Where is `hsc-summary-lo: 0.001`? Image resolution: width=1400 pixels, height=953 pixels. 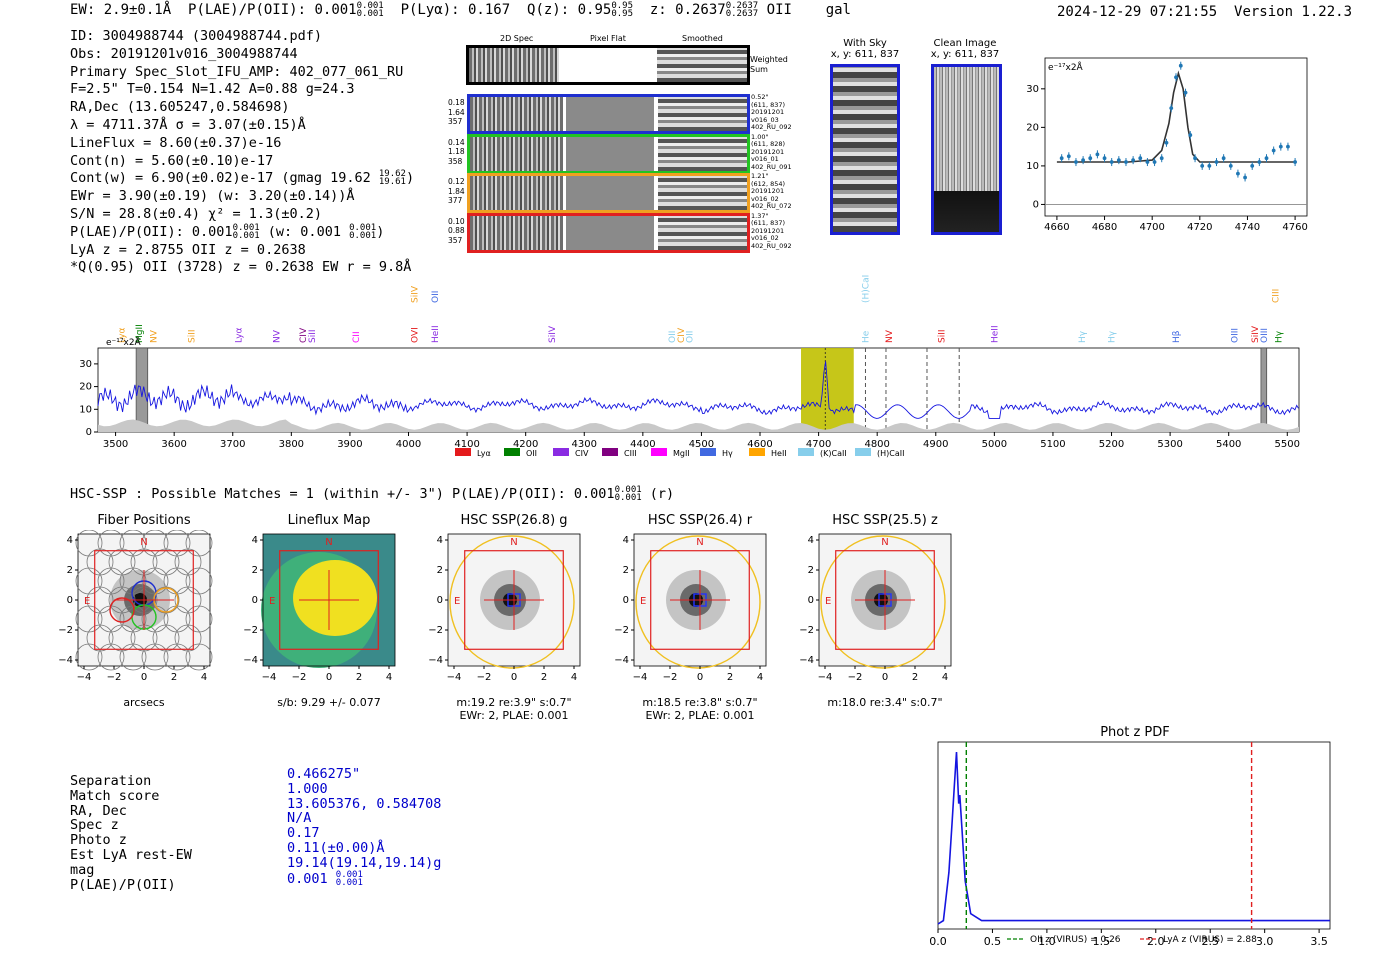
hsc-summary-lo: 0.001 is located at coordinates (628, 498).